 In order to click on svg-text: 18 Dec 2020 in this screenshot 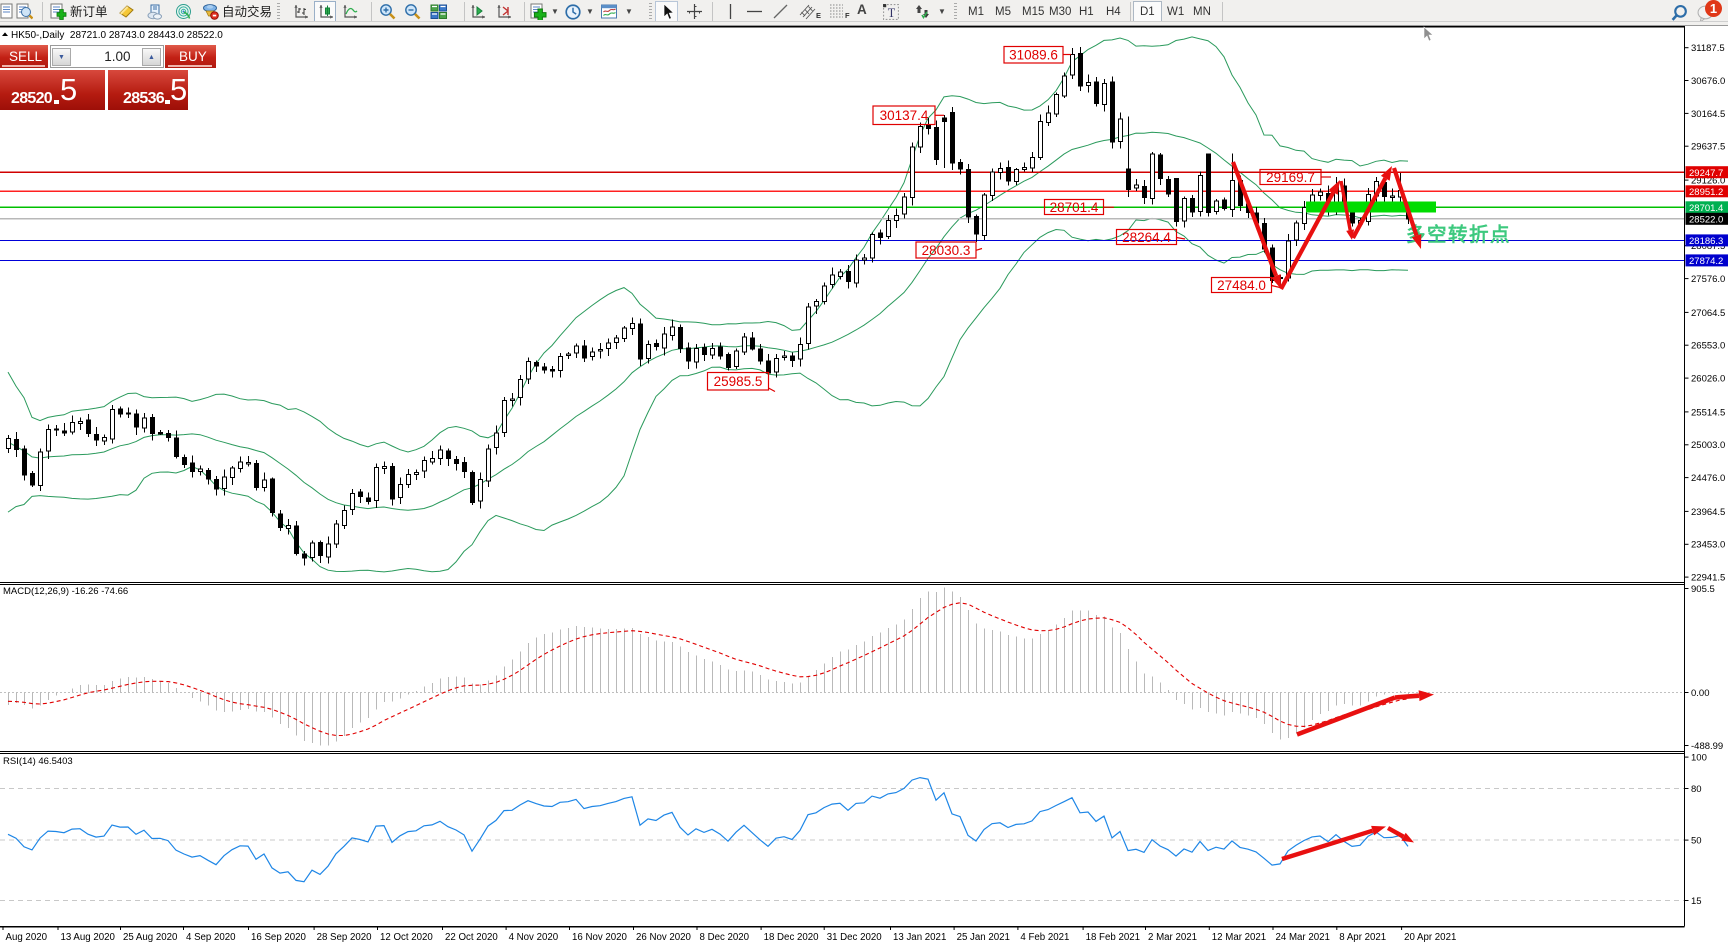, I will do `click(792, 937)`.